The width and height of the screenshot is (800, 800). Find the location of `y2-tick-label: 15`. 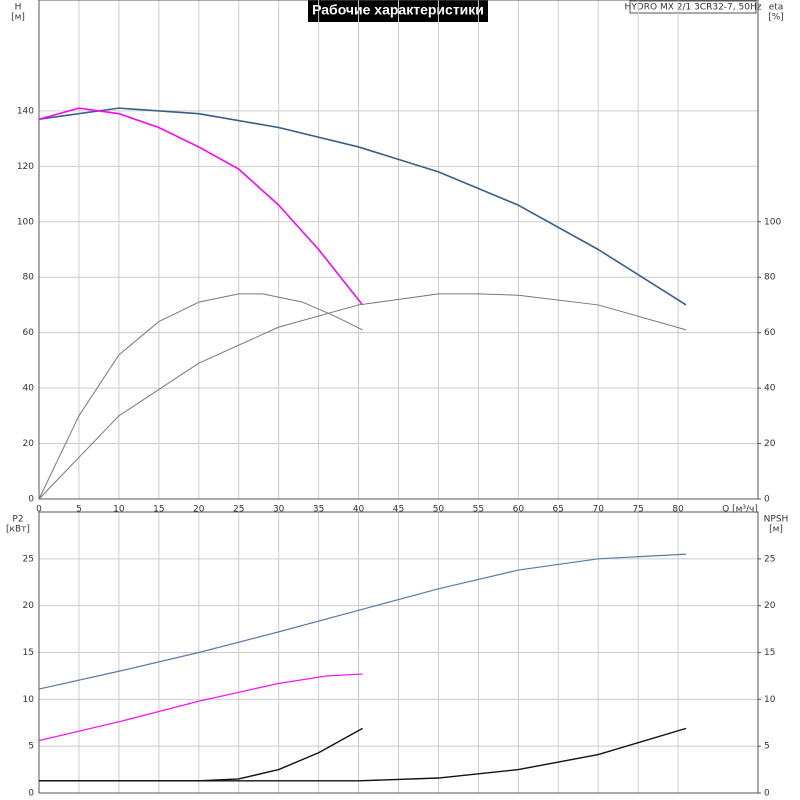

y2-tick-label: 15 is located at coordinates (769, 653).